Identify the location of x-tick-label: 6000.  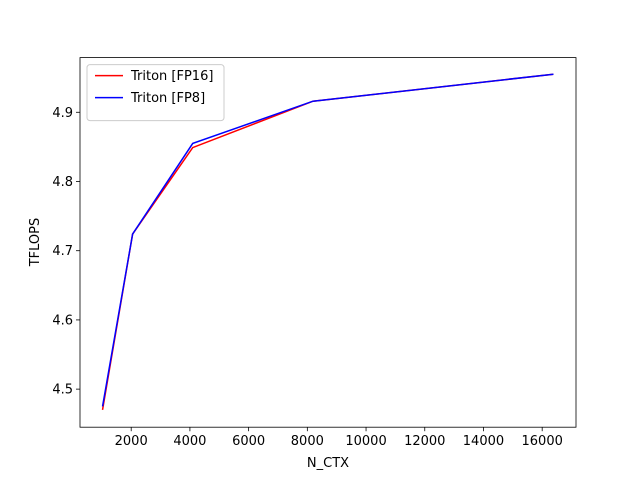
(248, 441).